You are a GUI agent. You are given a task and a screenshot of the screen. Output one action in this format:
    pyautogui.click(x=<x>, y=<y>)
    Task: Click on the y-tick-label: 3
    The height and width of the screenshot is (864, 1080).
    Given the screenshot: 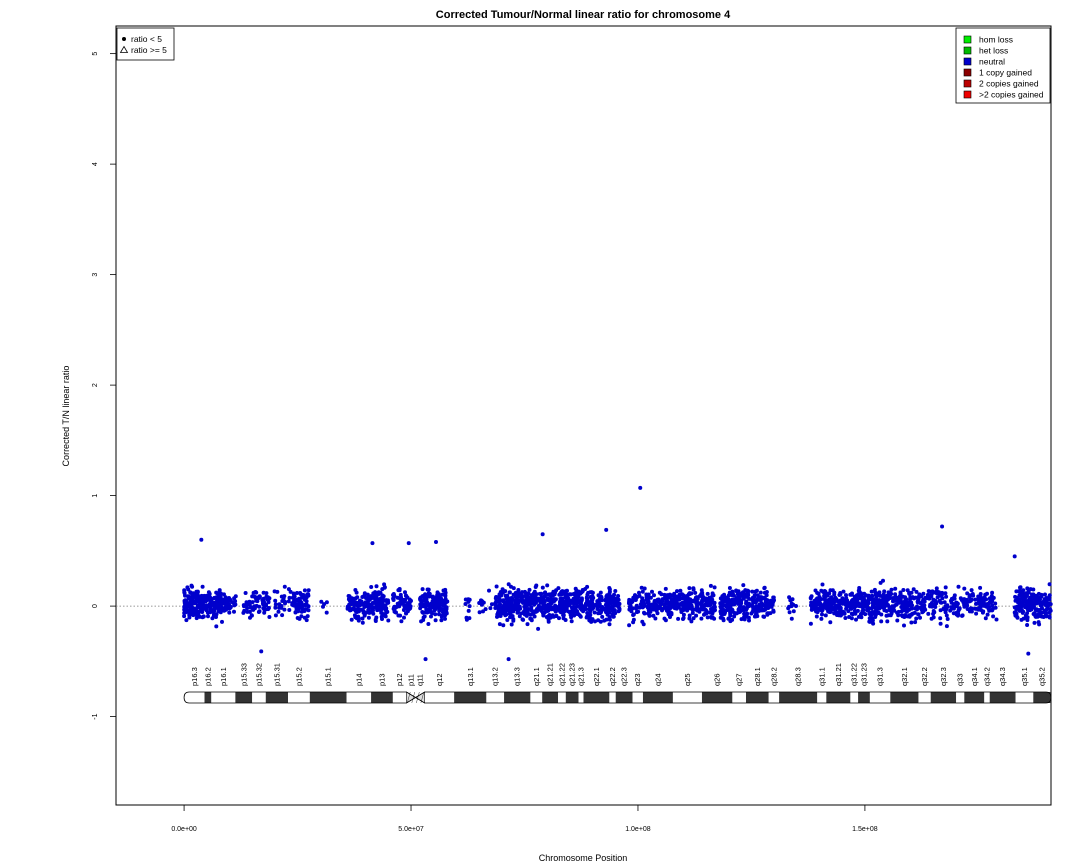 What is the action you would take?
    pyautogui.click(x=95, y=275)
    